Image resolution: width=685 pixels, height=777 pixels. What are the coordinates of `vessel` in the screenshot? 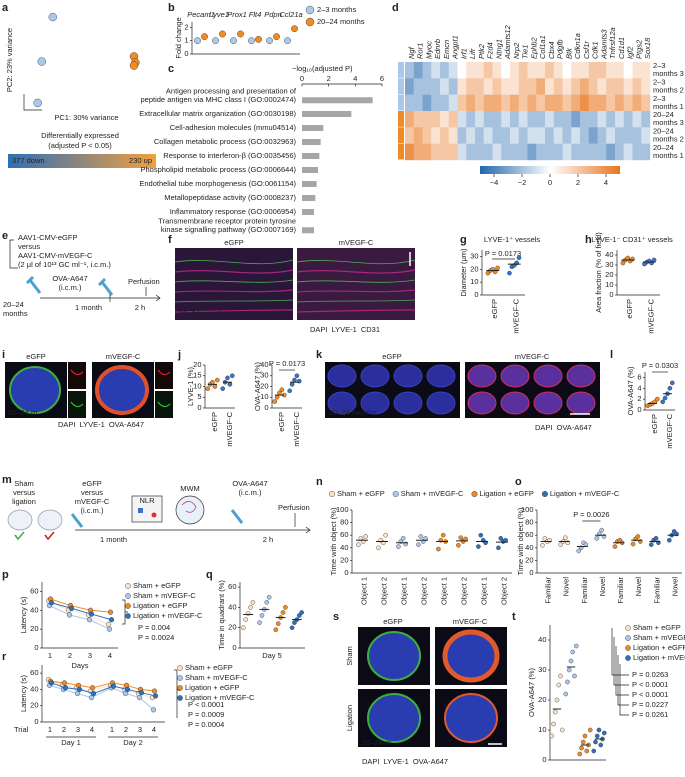 It's located at (234, 291).